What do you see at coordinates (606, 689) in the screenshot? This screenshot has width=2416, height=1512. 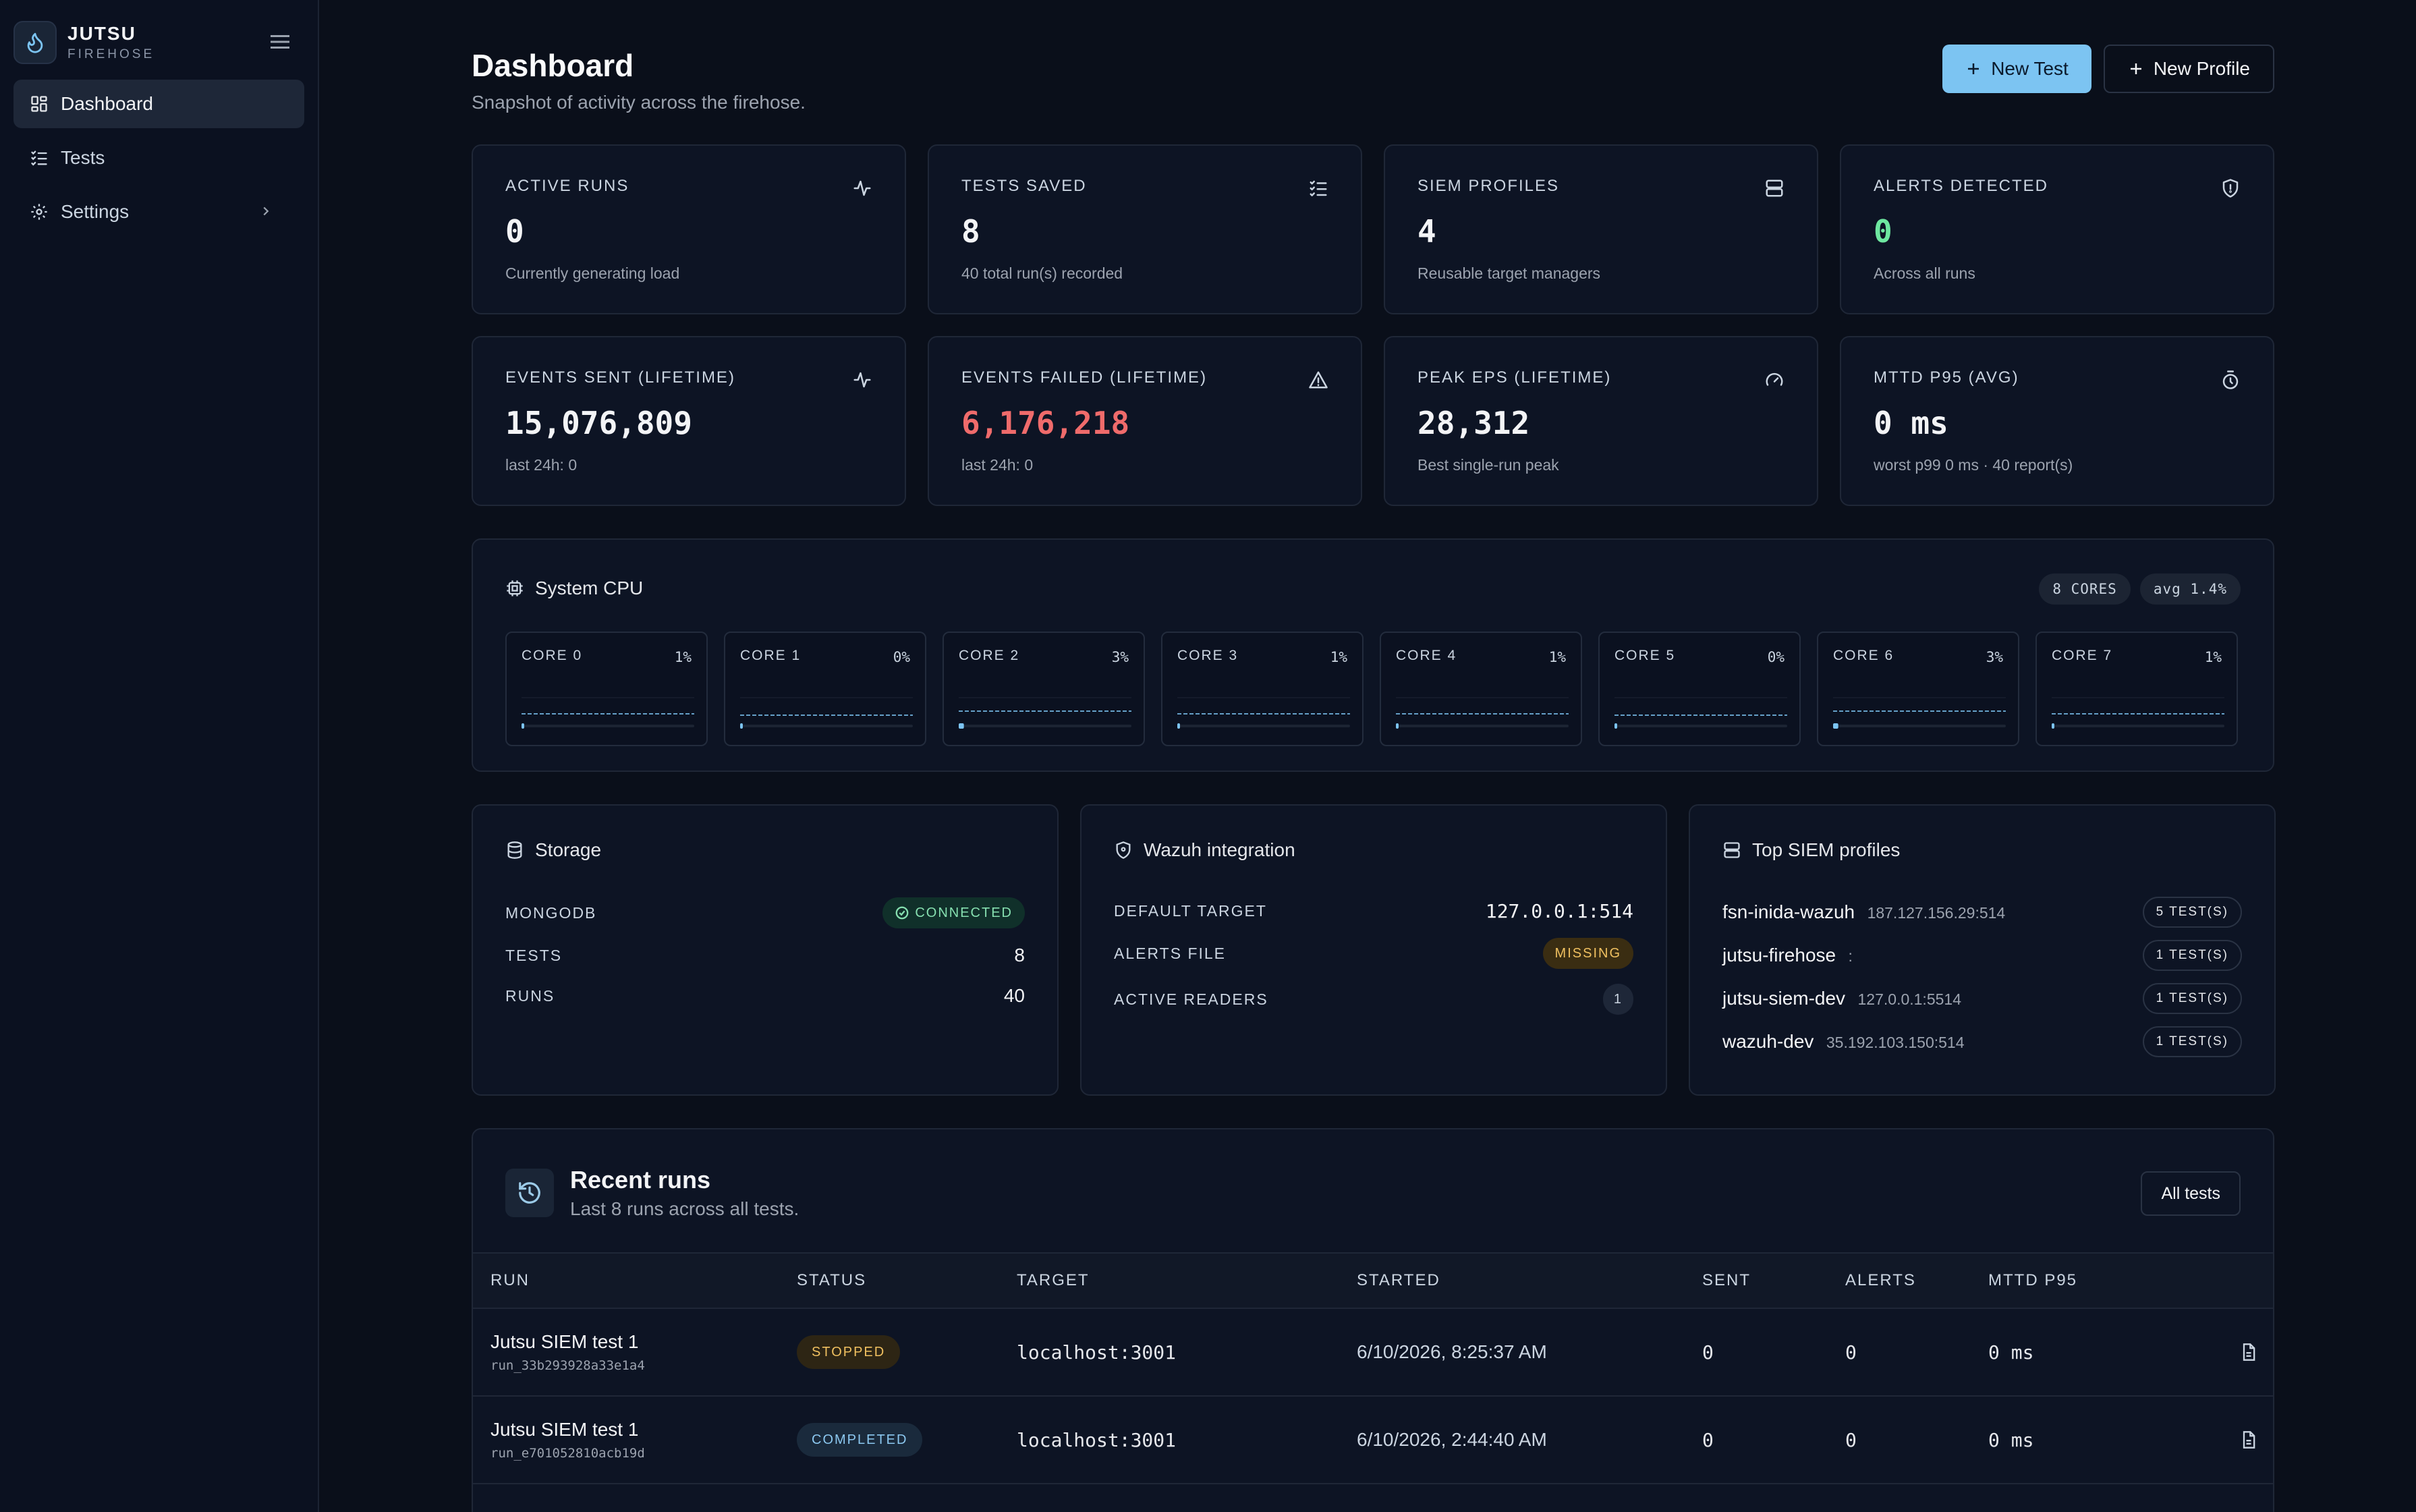 I see `cpu-core-card: CORE 0 1%` at bounding box center [606, 689].